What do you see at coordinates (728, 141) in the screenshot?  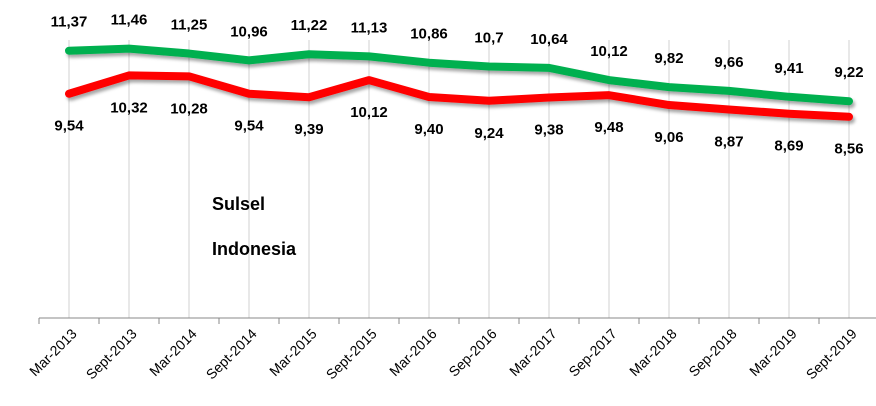 I see `data-label: 8,87` at bounding box center [728, 141].